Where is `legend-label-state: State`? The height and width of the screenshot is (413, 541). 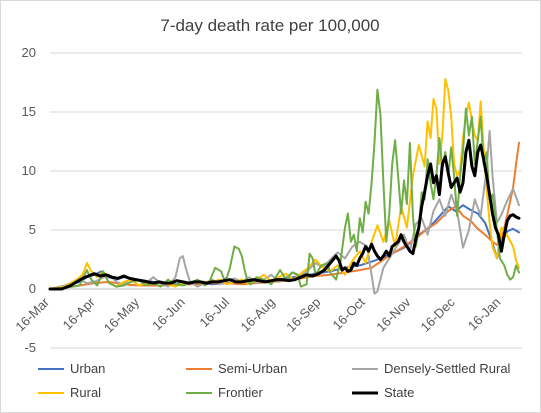
legend-label-state: State is located at coordinates (399, 392).